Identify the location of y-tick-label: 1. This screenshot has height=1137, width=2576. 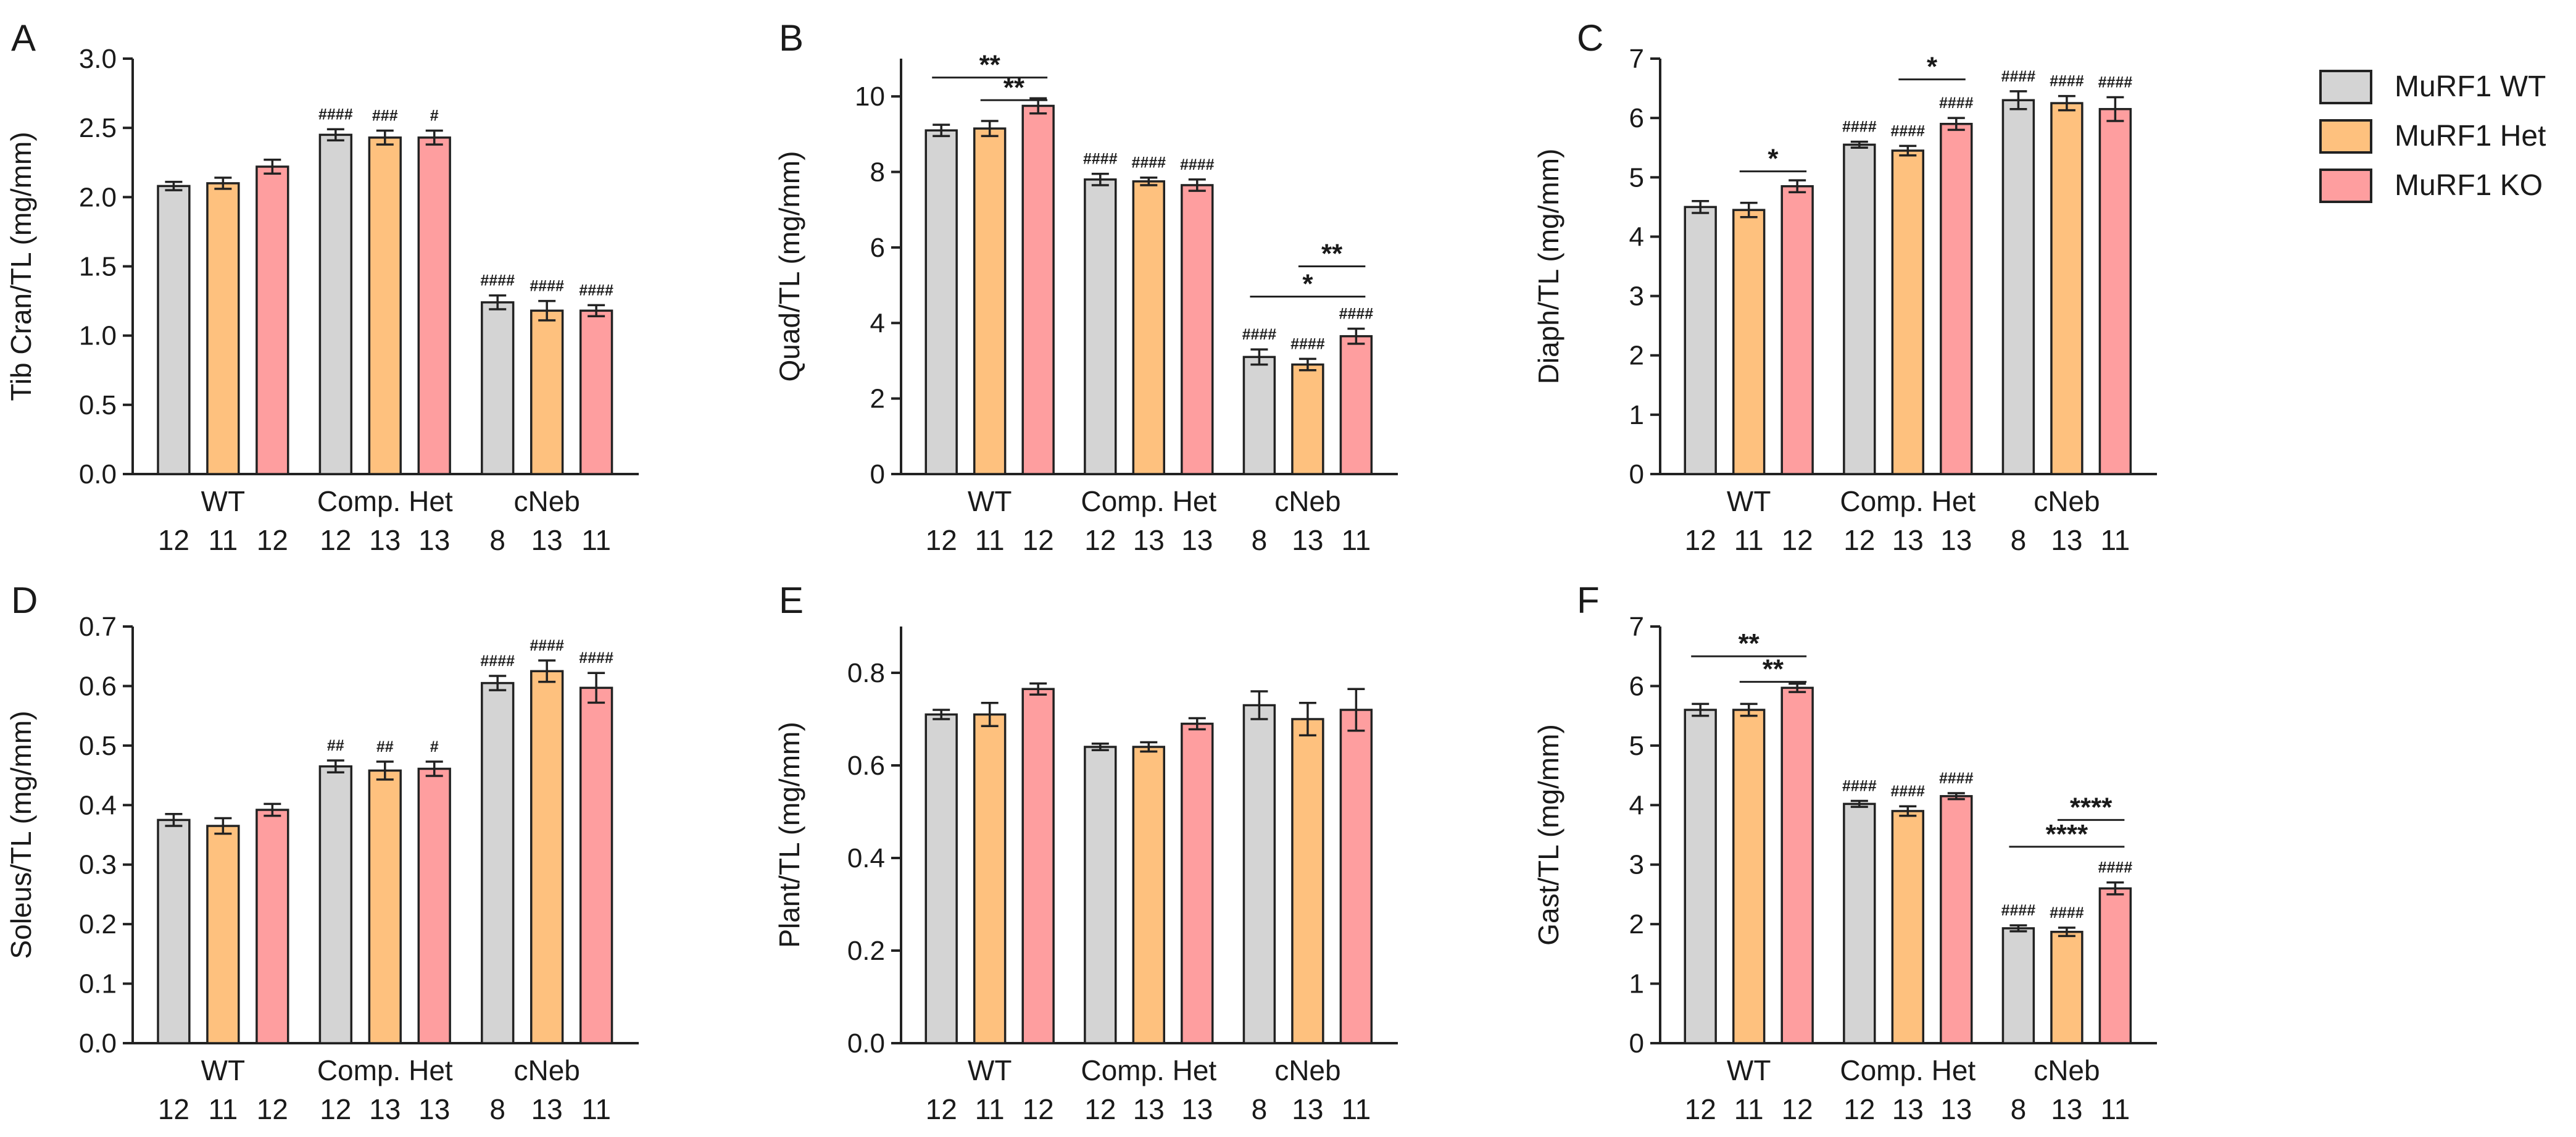
(1637, 984).